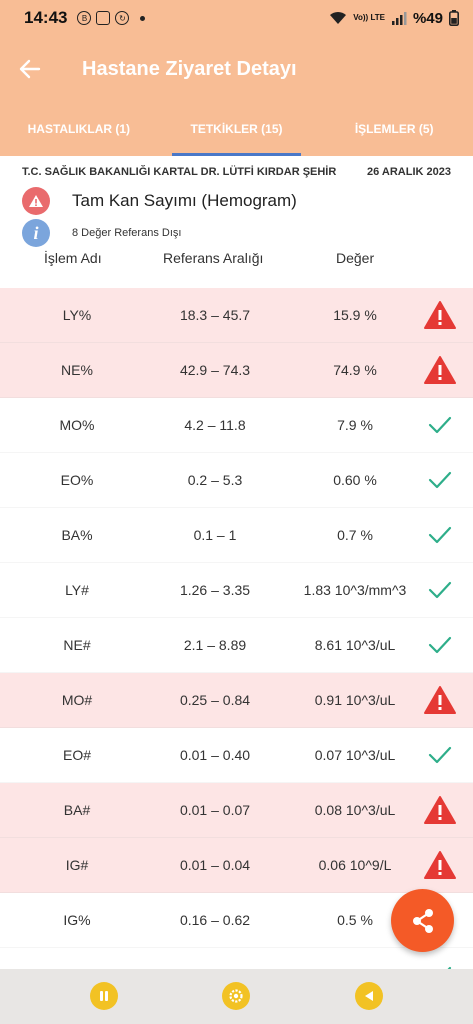  I want to click on back-button, so click(30, 69).